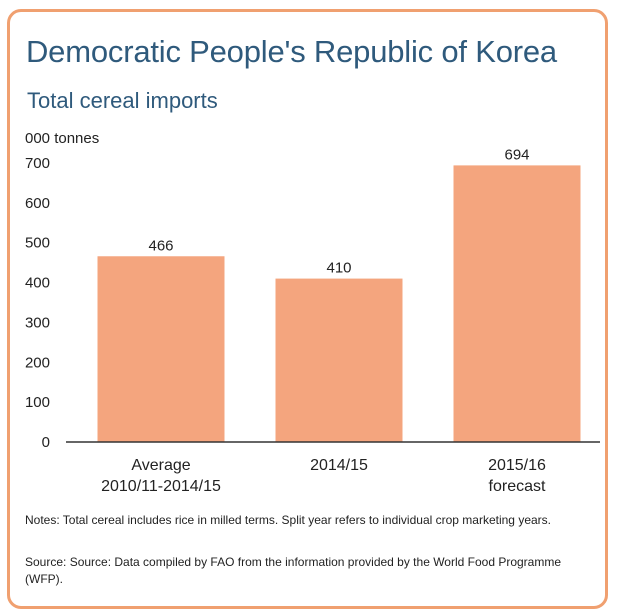 The image size is (619, 609). Describe the element at coordinates (46, 442) in the screenshot. I see `y-tick-label: 0` at that location.